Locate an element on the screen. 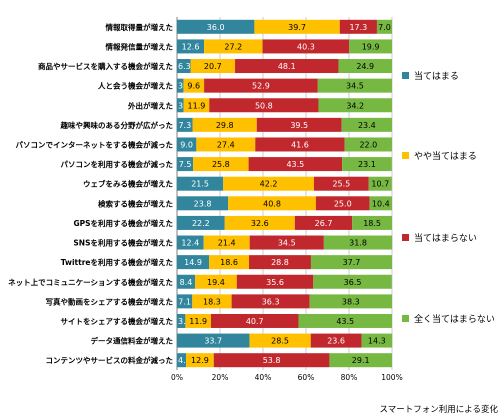 The width and height of the screenshot is (500, 418). data-label: 50.8 is located at coordinates (264, 105).